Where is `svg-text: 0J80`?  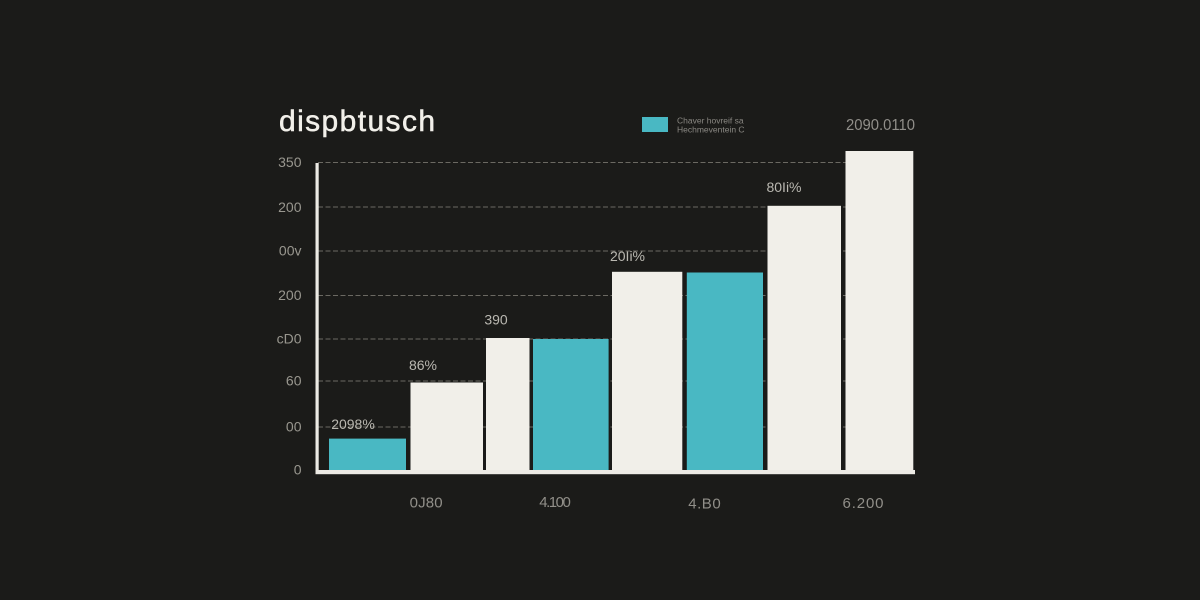 svg-text: 0J80 is located at coordinates (426, 503).